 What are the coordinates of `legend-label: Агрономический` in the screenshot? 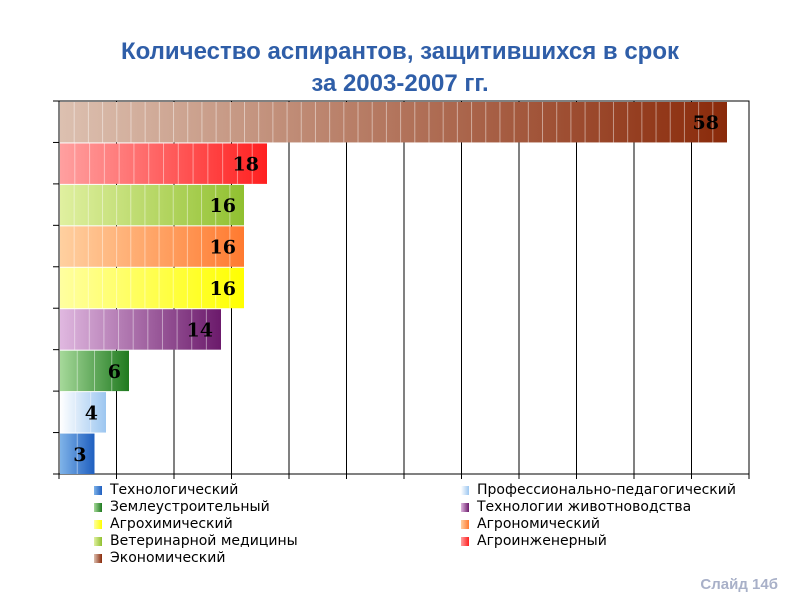 It's located at (538, 524).